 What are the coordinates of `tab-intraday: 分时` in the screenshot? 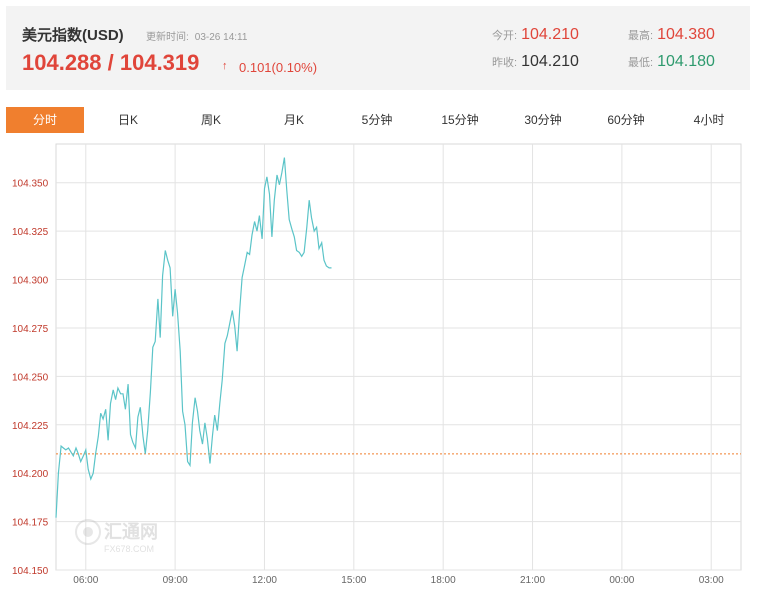 It's located at (45, 120).